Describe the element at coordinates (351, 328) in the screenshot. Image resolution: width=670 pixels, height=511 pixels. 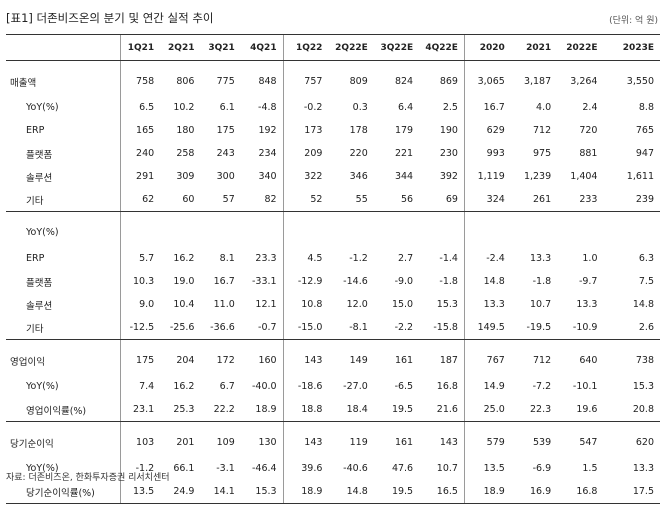
I see `cell-value: -8.1` at that location.